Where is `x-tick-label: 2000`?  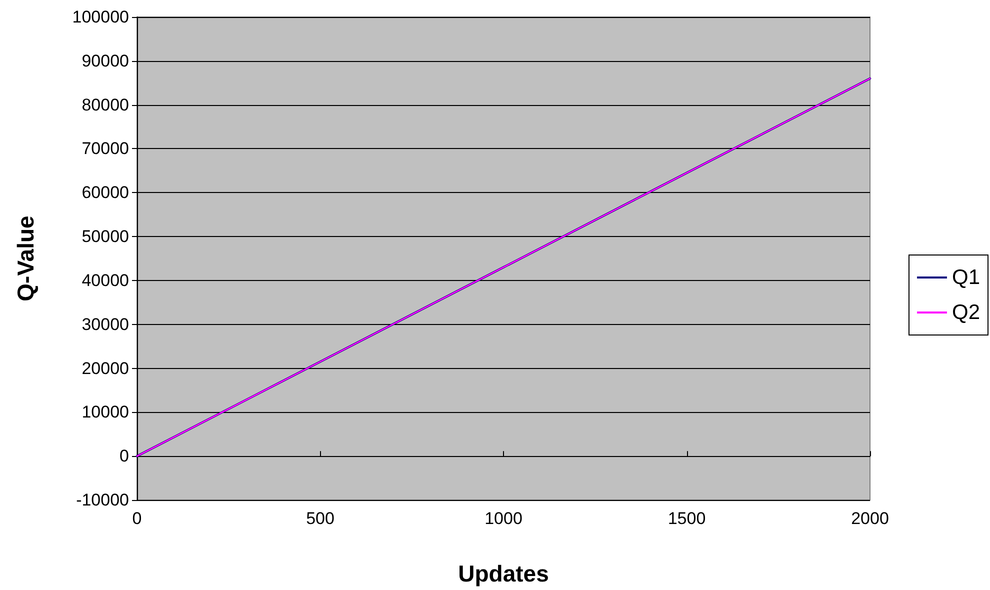 x-tick-label: 2000 is located at coordinates (870, 518).